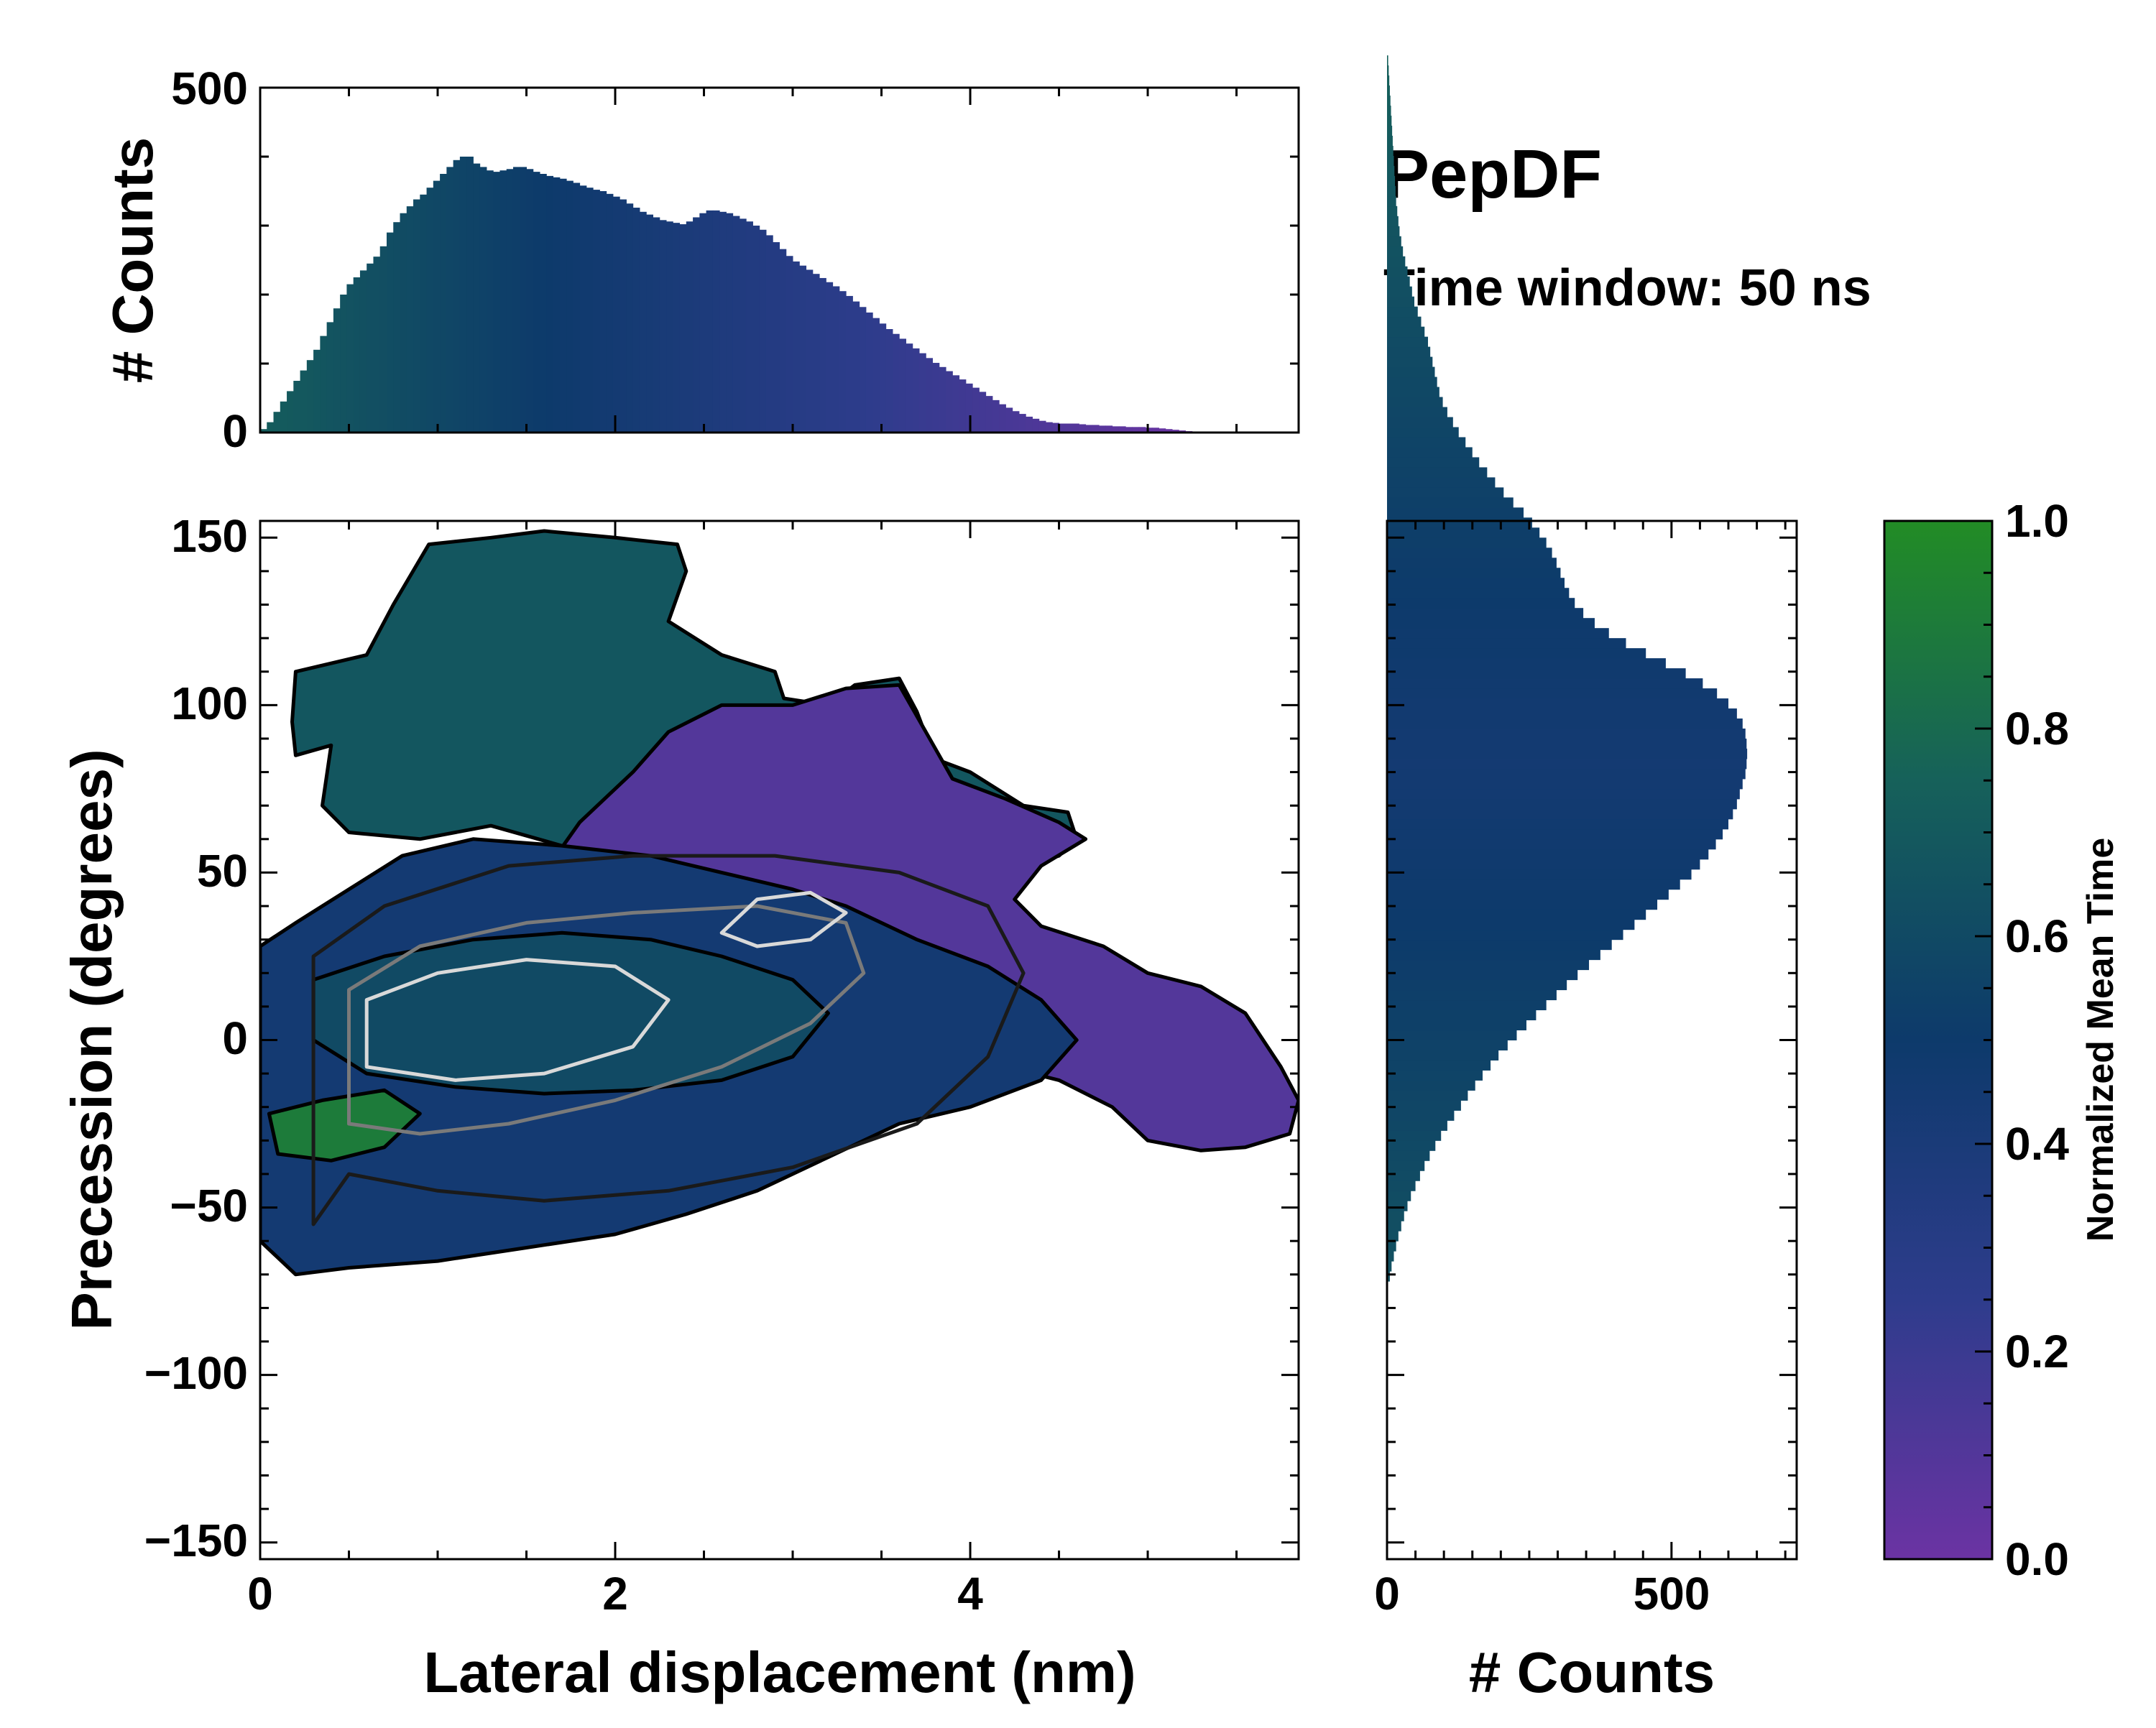  Describe the element at coordinates (779, 260) in the screenshot. I see `top-histogram-frame` at that location.